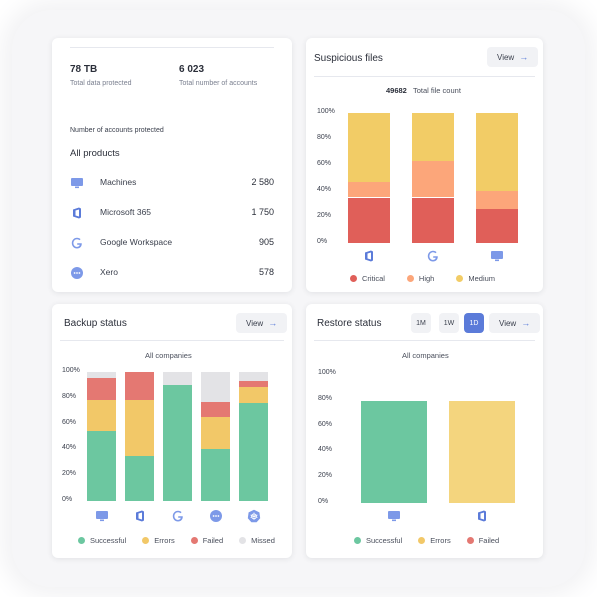 This screenshot has width=597, height=597. What do you see at coordinates (262, 182) in the screenshot?
I see `product-value: 2 580` at bounding box center [262, 182].